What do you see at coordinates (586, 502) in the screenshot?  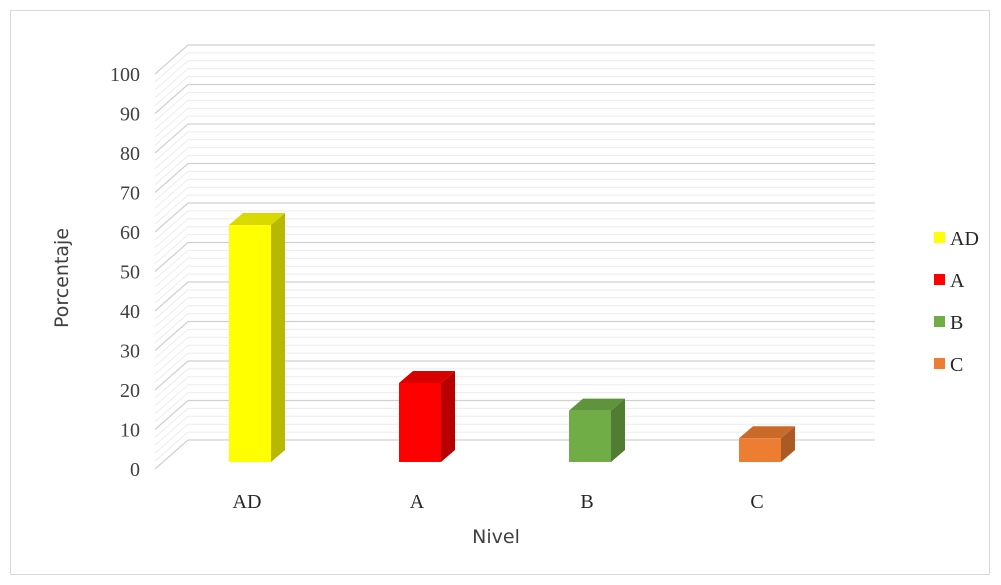 I see `x-tick-label: B` at bounding box center [586, 502].